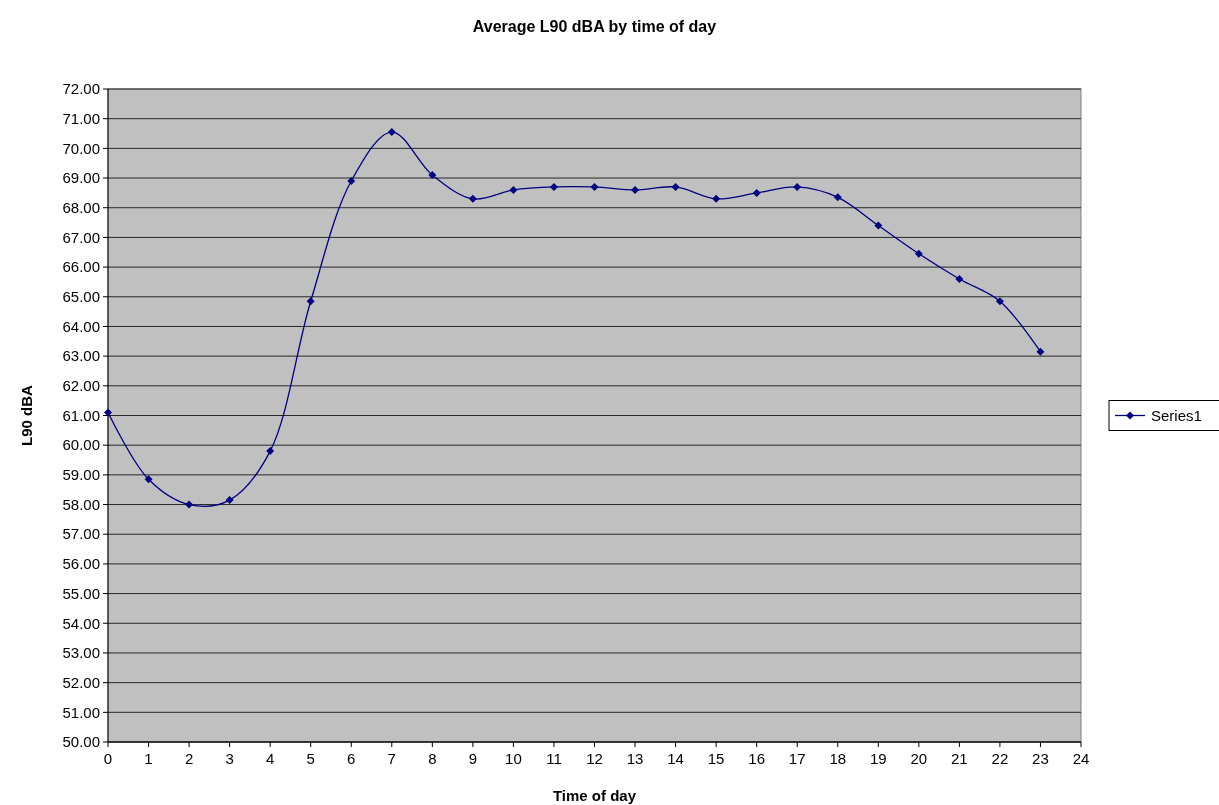  I want to click on x-tick-label: 13, so click(635, 758).